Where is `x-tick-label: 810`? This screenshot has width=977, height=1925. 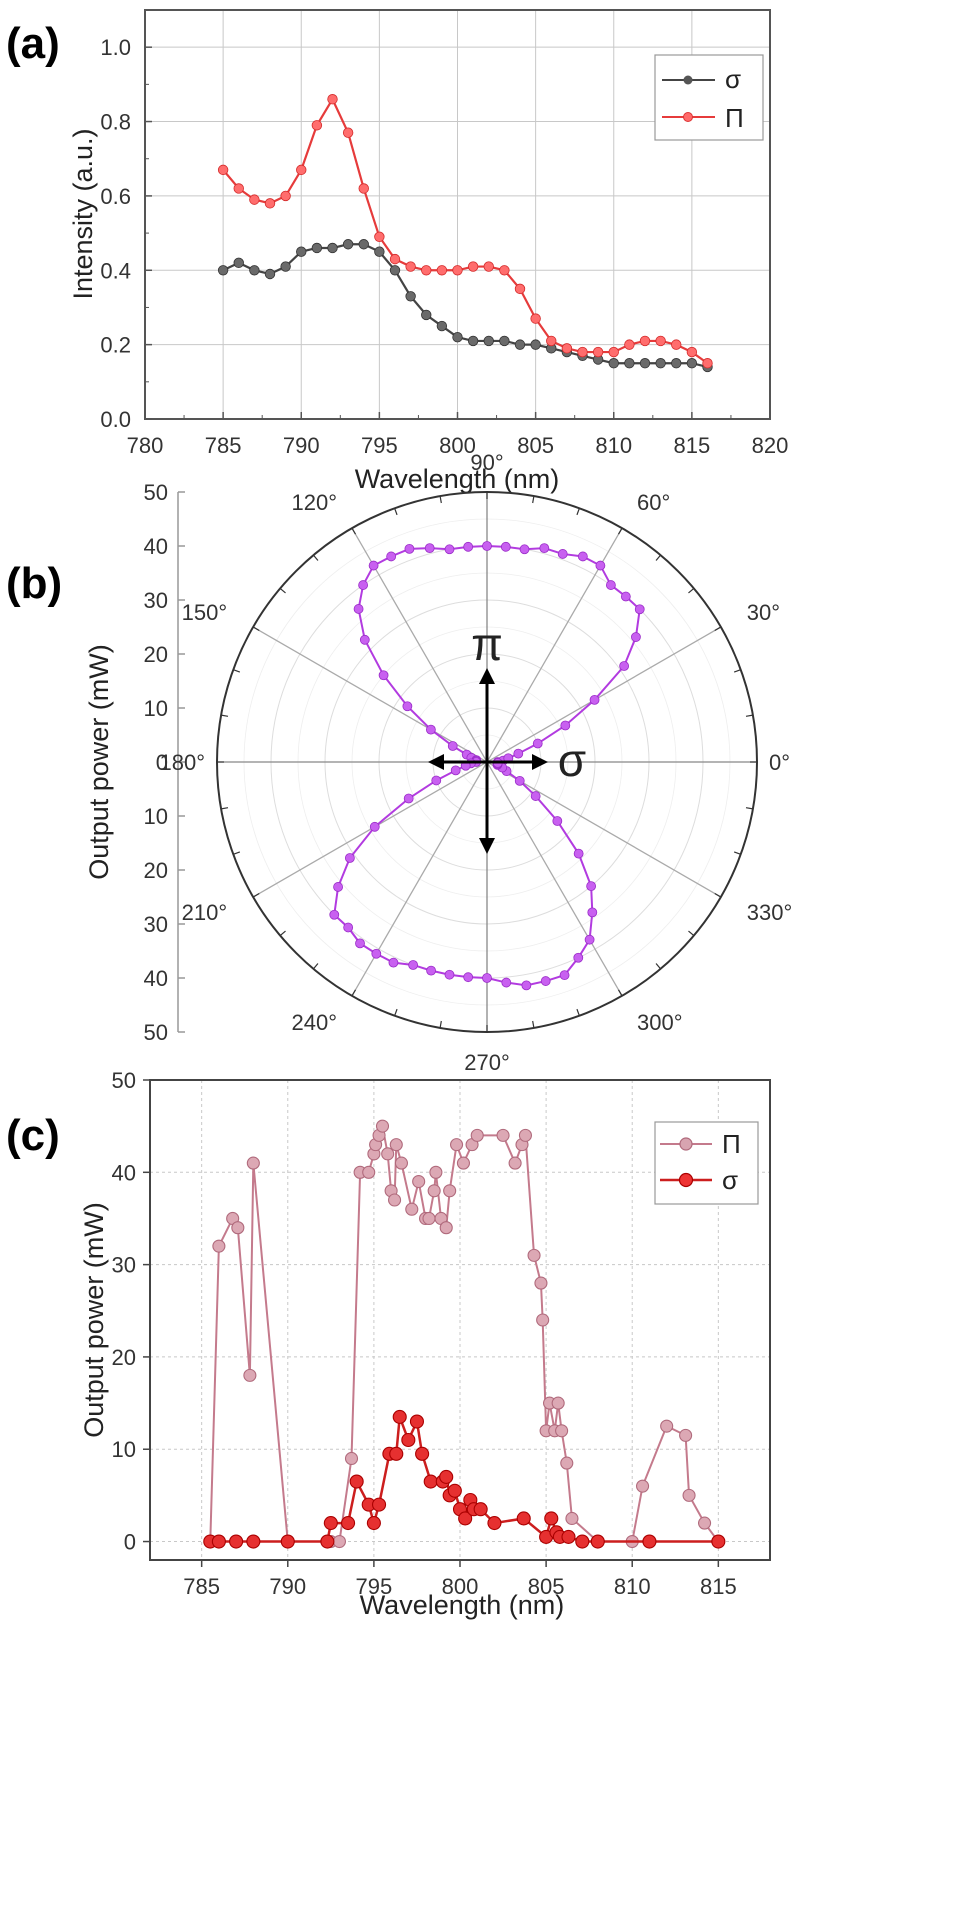 x-tick-label: 810 is located at coordinates (632, 1586).